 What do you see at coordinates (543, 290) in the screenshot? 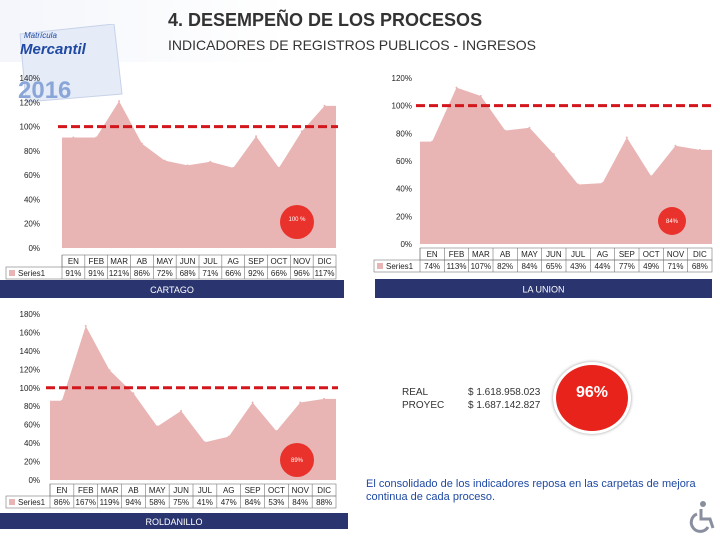
I see `chart-title: LA UNION` at bounding box center [543, 290].